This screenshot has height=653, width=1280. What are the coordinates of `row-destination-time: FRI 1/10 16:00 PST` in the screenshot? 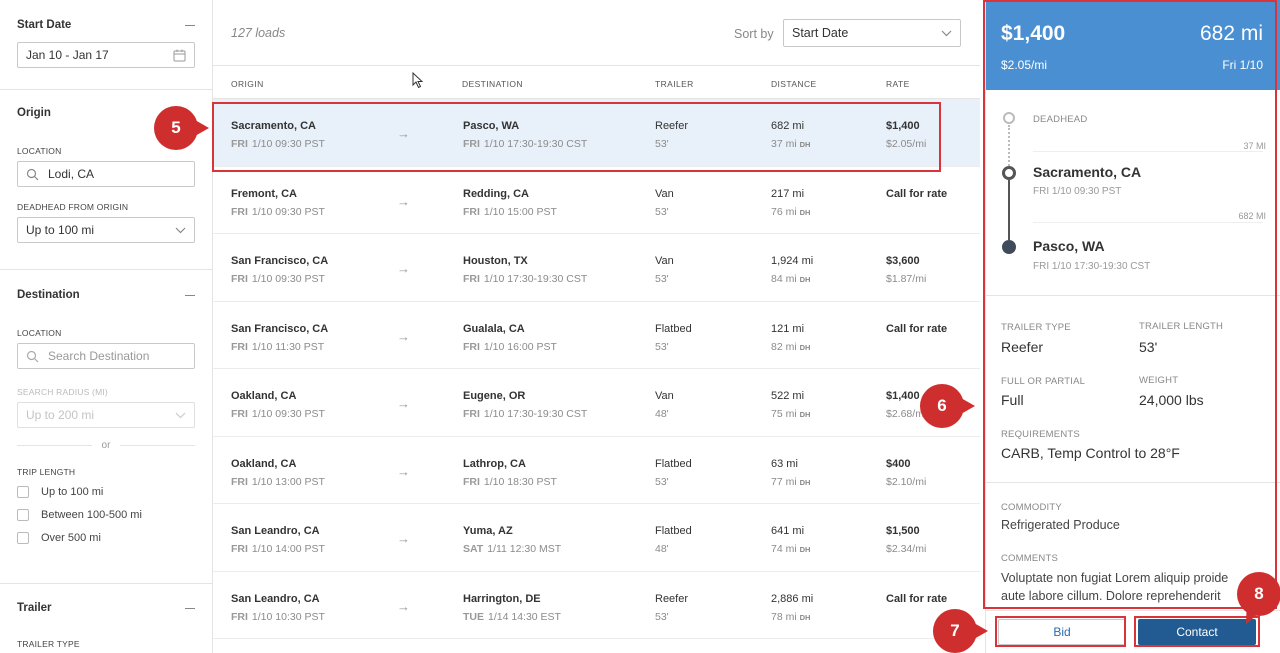 It's located at (510, 346).